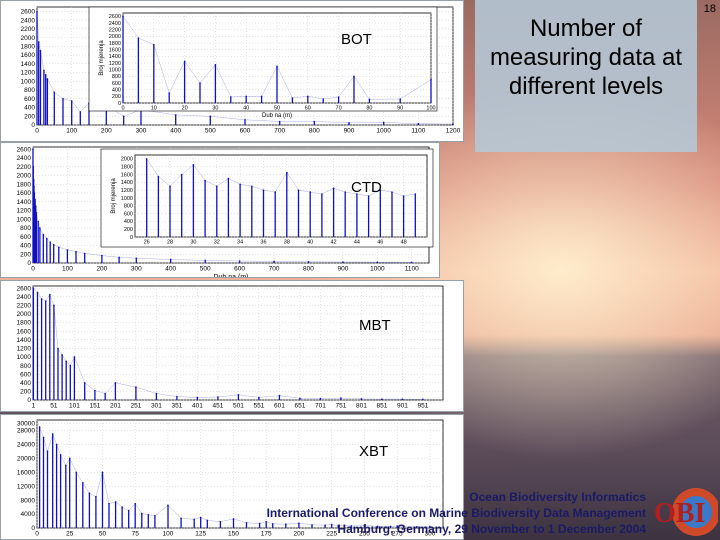 The width and height of the screenshot is (720, 540). I want to click on bot-y-tick-label: 200, so click(29, 116).